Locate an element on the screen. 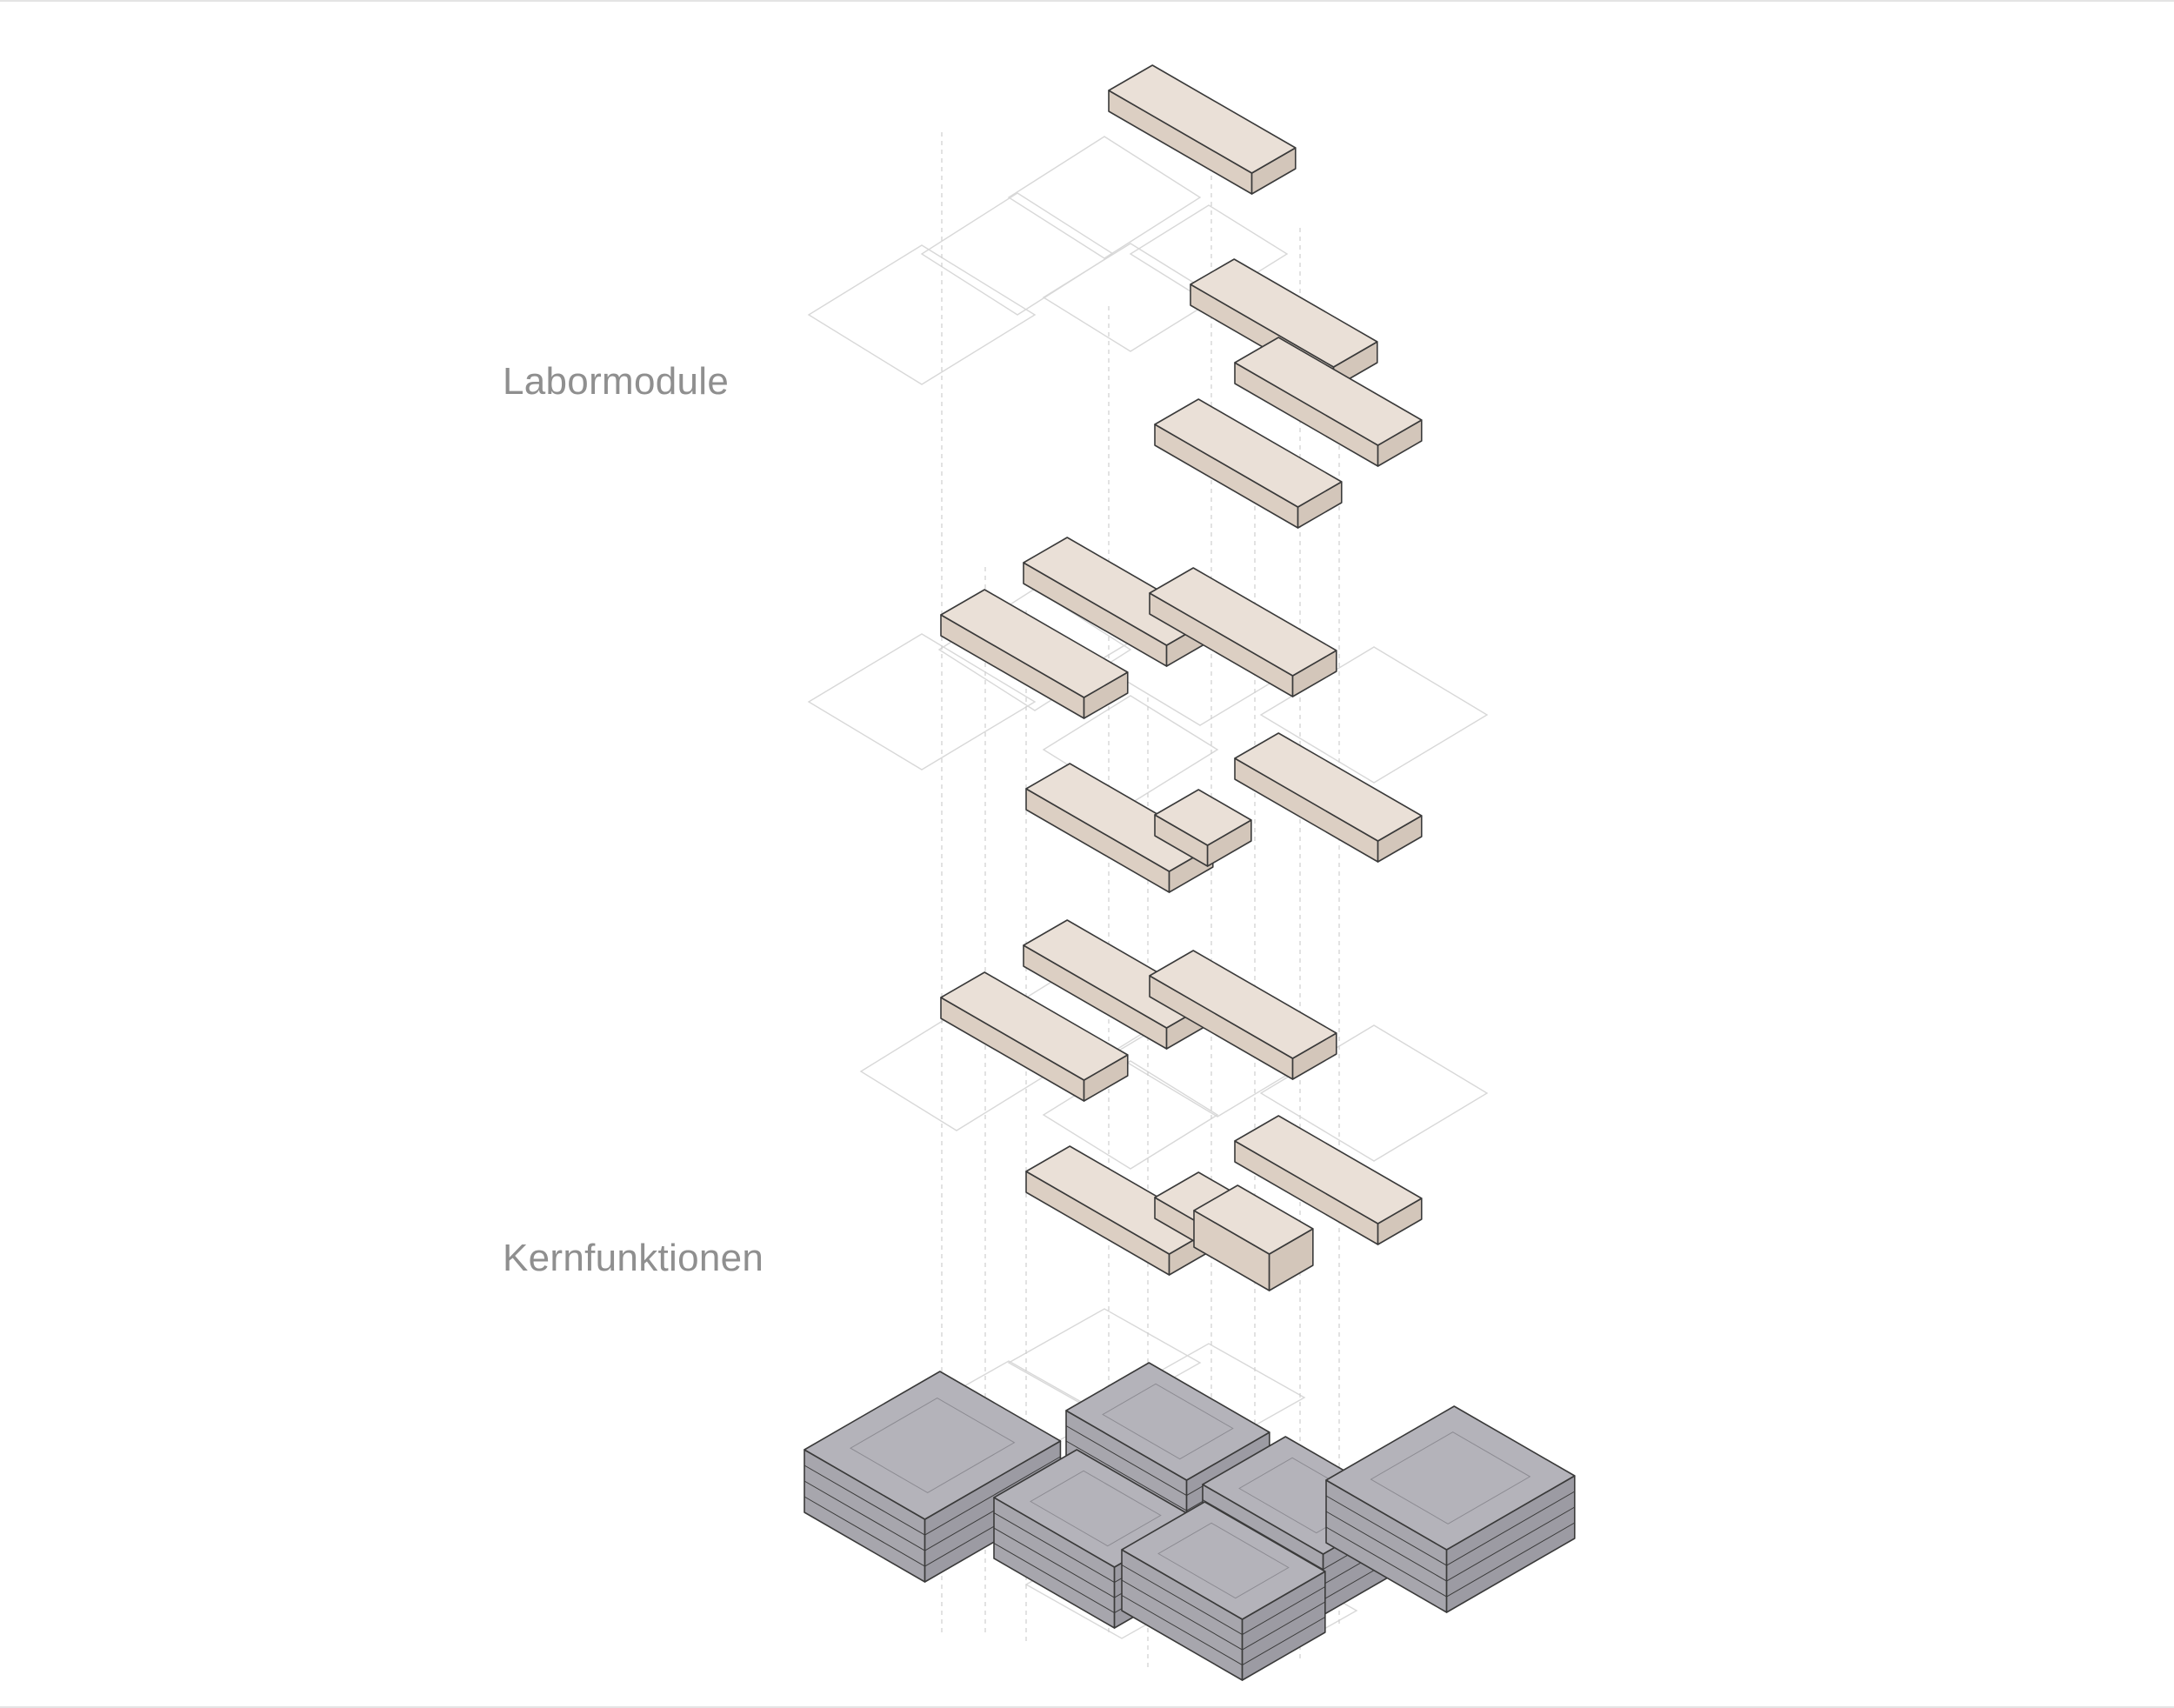  core-functions-label: Kernfunktionen is located at coordinates (633, 1258).